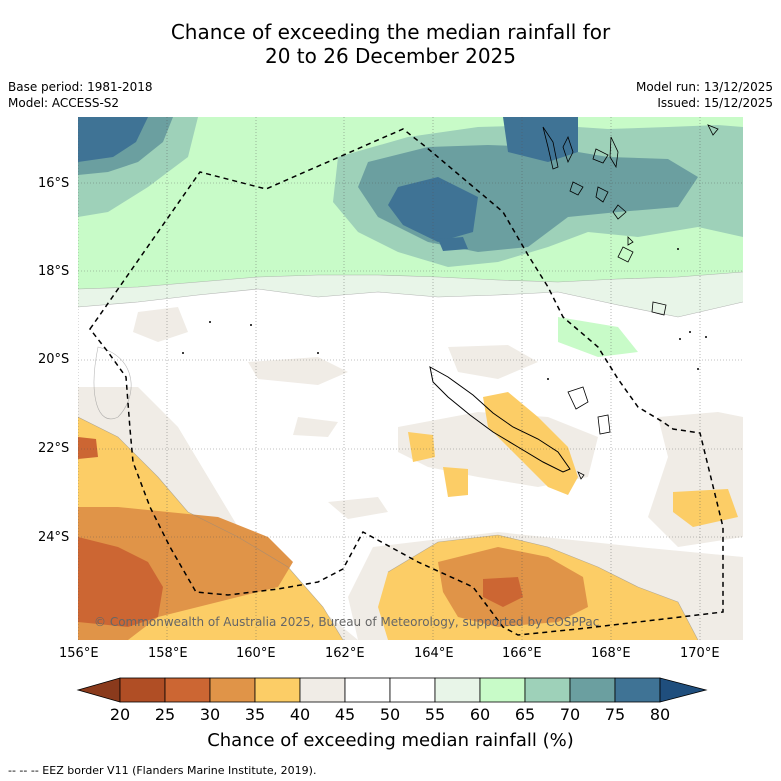 This screenshot has width=781, height=781. Describe the element at coordinates (54, 183) in the screenshot. I see `lat-label-16s: 16°S` at that location.